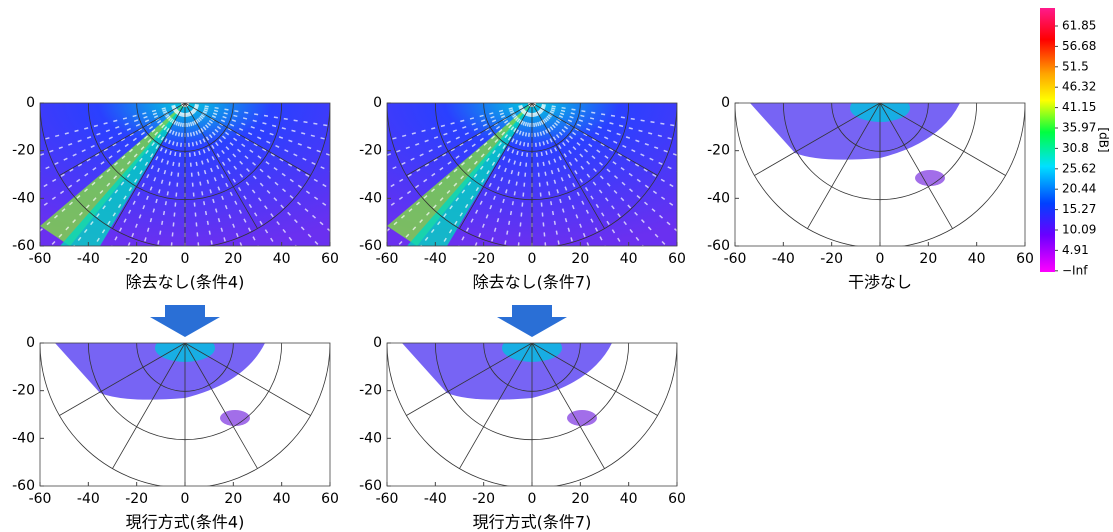 Image resolution: width=1113 pixels, height=532 pixels. Describe the element at coordinates (880, 282) in the screenshot. I see `panel-caption: 干渉なし` at that location.